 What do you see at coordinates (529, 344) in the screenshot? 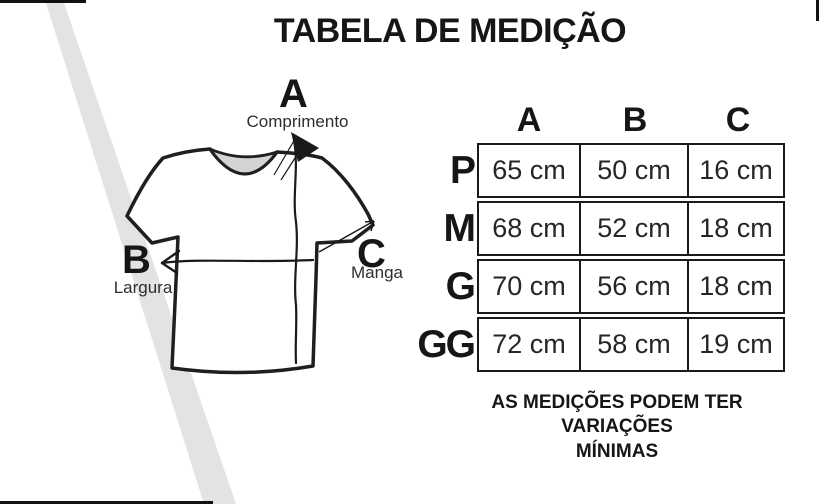
I see `cell-gg-a: 72 cm` at bounding box center [529, 344].